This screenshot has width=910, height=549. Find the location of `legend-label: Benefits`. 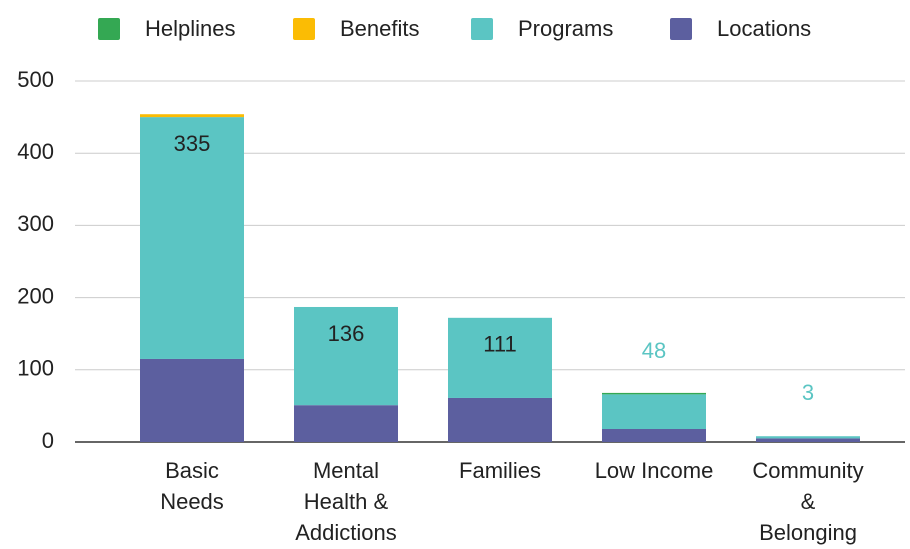

legend-label: Benefits is located at coordinates (380, 28).